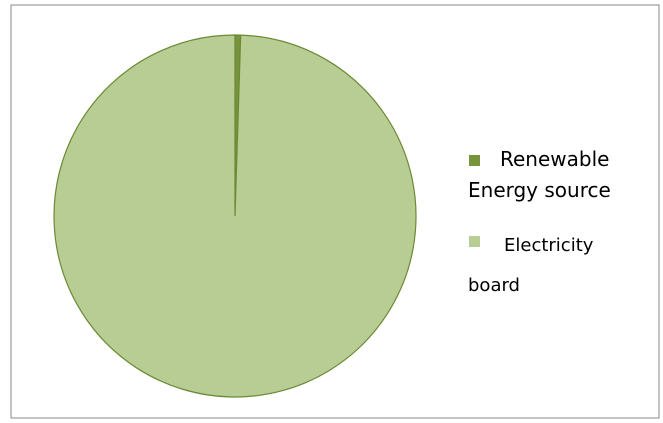 This screenshot has width=663, height=423. I want to click on legend-label: Renewable Energy source, so click(539, 174).